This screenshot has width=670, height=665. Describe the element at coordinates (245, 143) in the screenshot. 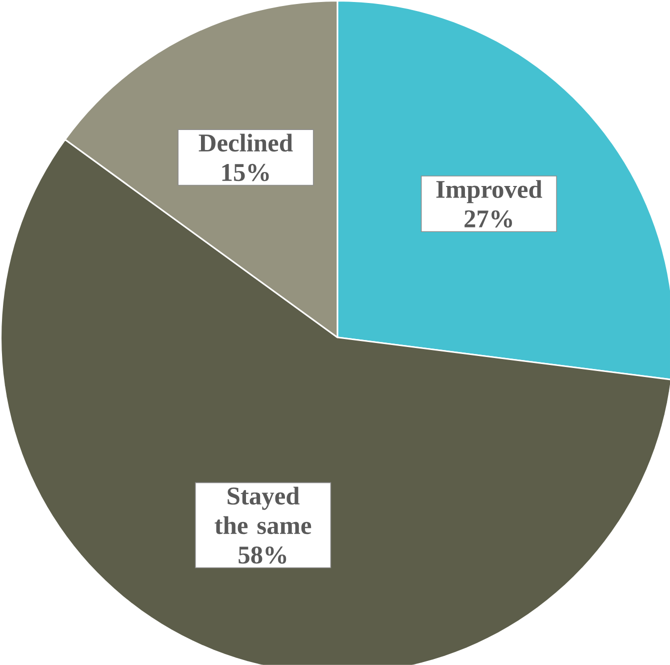

I see `slice-label: Declined` at that location.